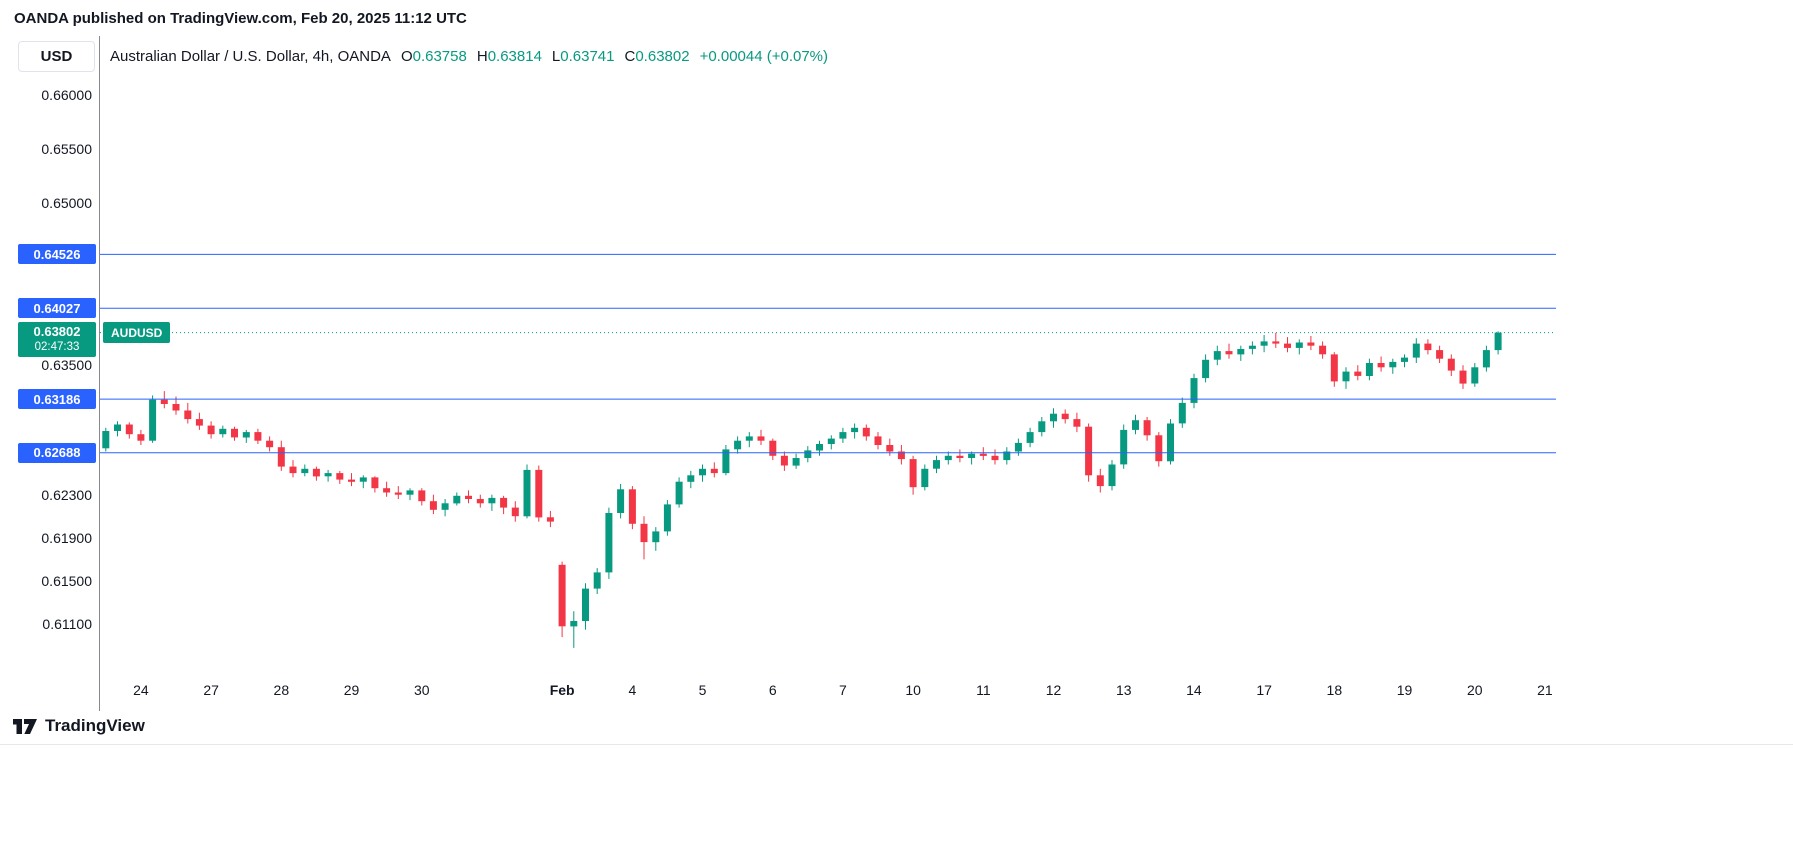  What do you see at coordinates (662, 56) in the screenshot?
I see `legend-close-value: 0.63802` at bounding box center [662, 56].